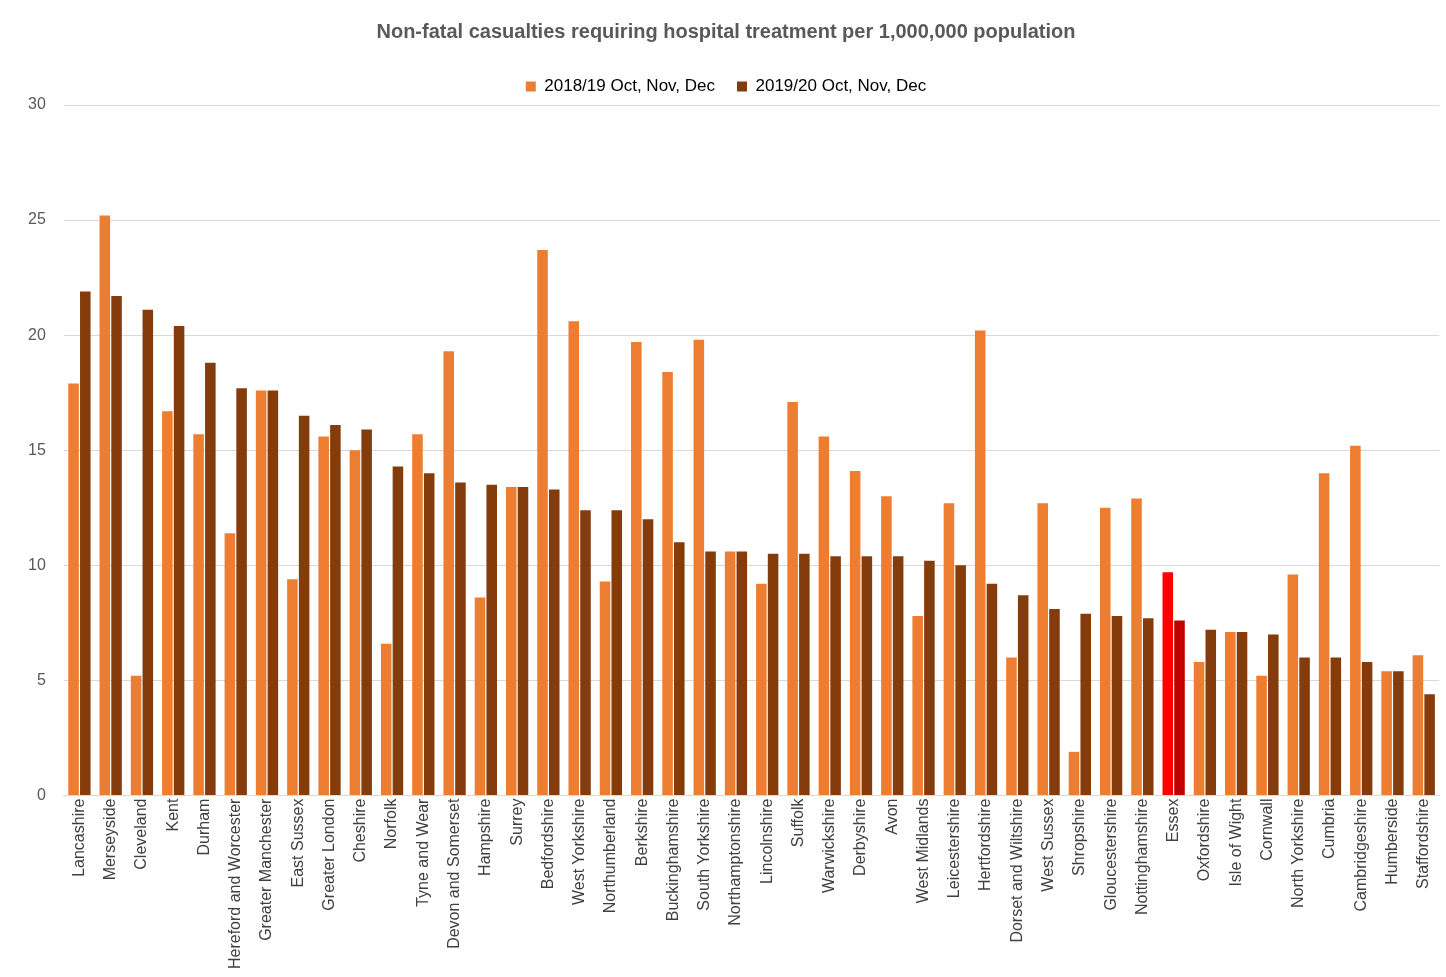 The width and height of the screenshot is (1446, 977). I want to click on y-tick-label: 25, so click(37, 219).